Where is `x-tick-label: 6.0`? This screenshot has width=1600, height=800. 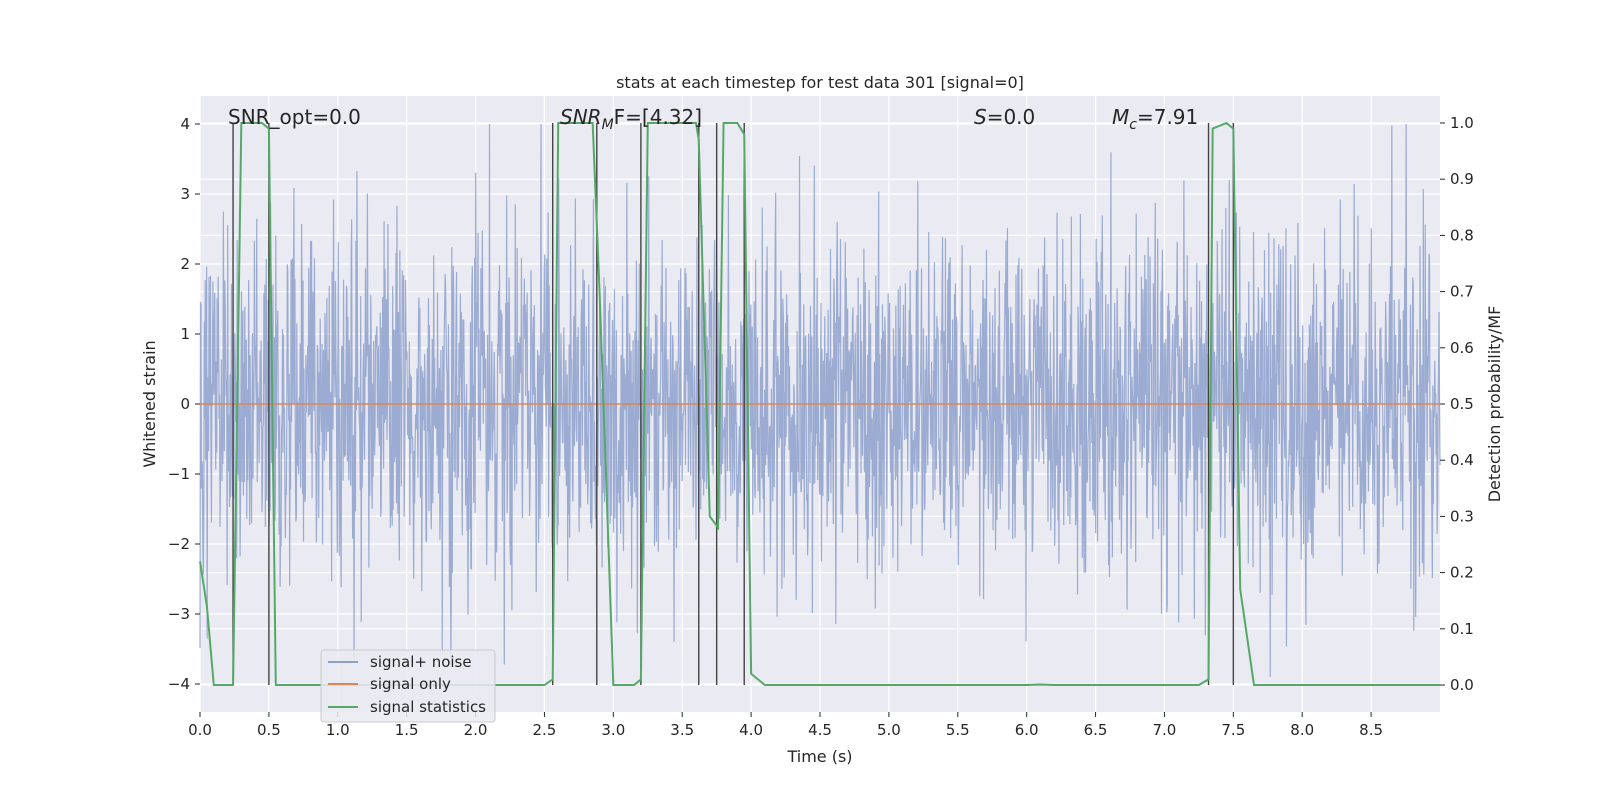 x-tick-label: 6.0 is located at coordinates (1027, 730).